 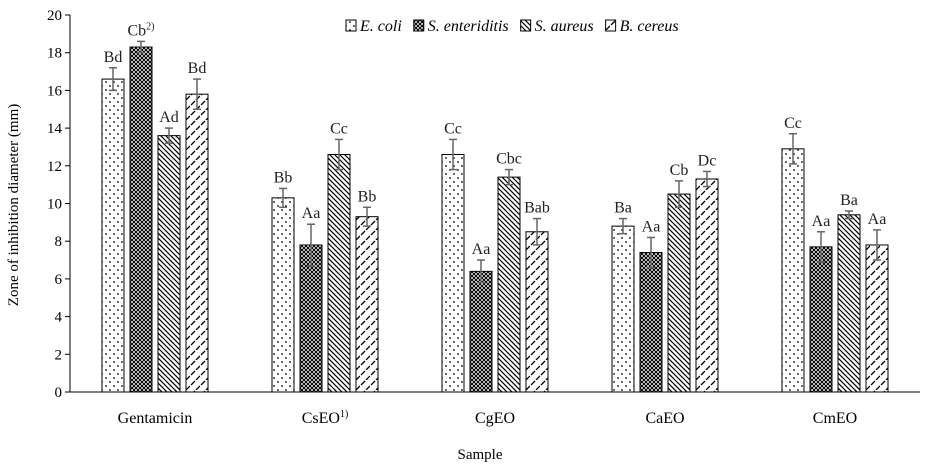 What do you see at coordinates (480, 455) in the screenshot?
I see `x-axis-title: Sample` at bounding box center [480, 455].